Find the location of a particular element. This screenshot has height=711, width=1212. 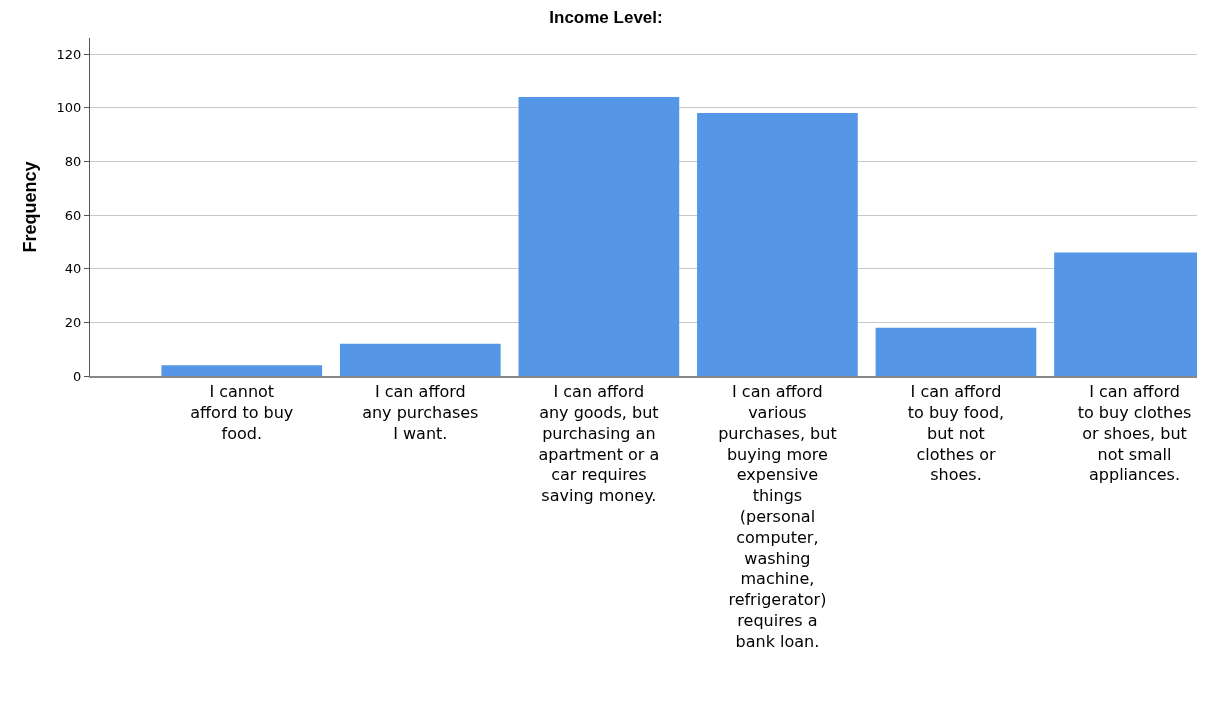

y-tick-label: 20 is located at coordinates (73, 322).